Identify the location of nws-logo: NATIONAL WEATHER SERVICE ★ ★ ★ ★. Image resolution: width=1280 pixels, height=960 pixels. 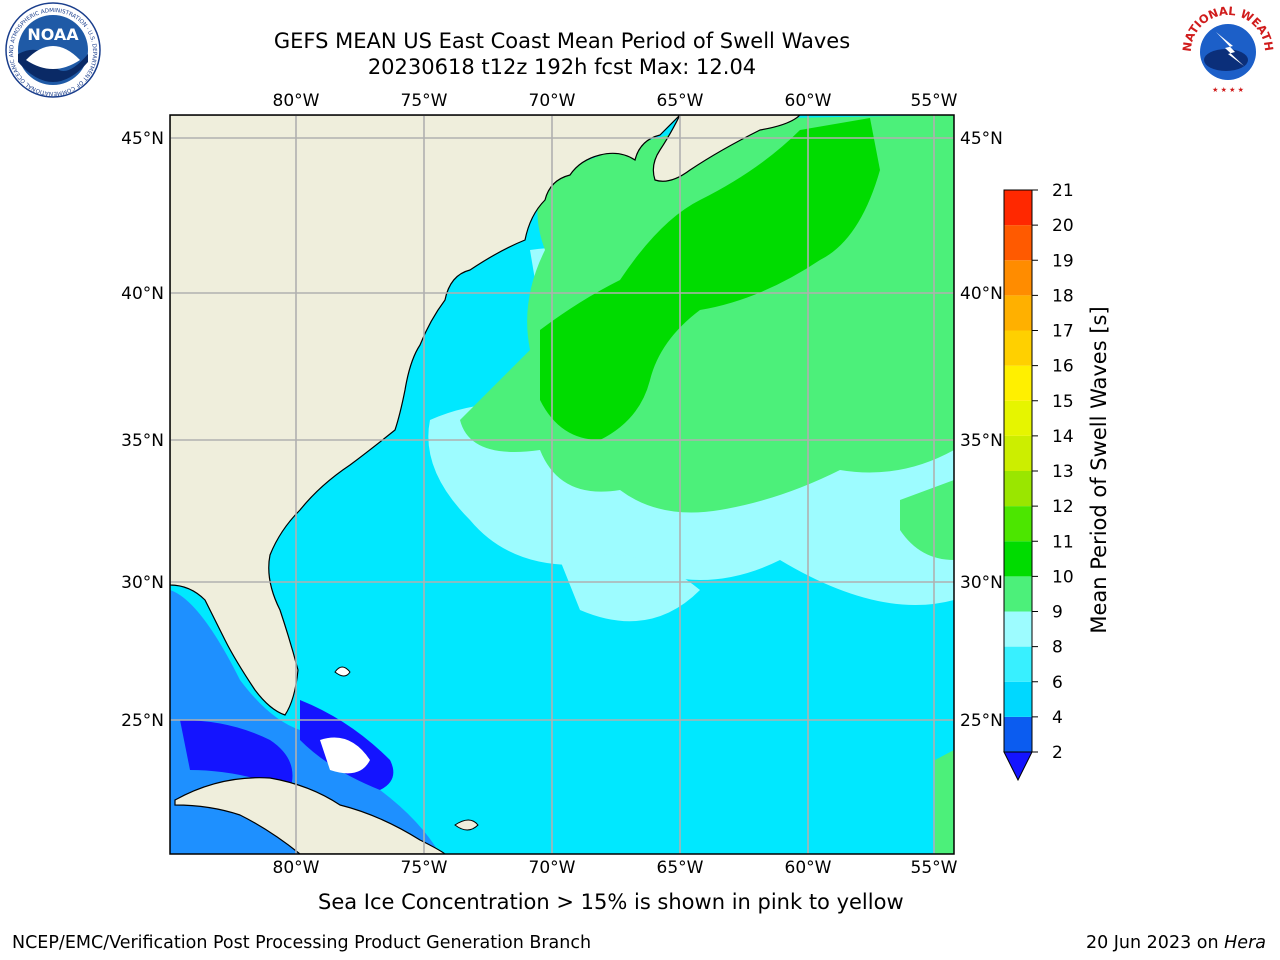
(1227, 49).